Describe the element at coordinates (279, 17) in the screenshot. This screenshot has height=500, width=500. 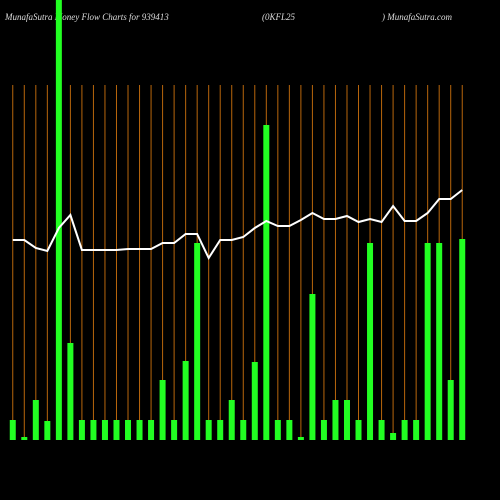
I see `chart-subtitle: (0KFL25` at that location.